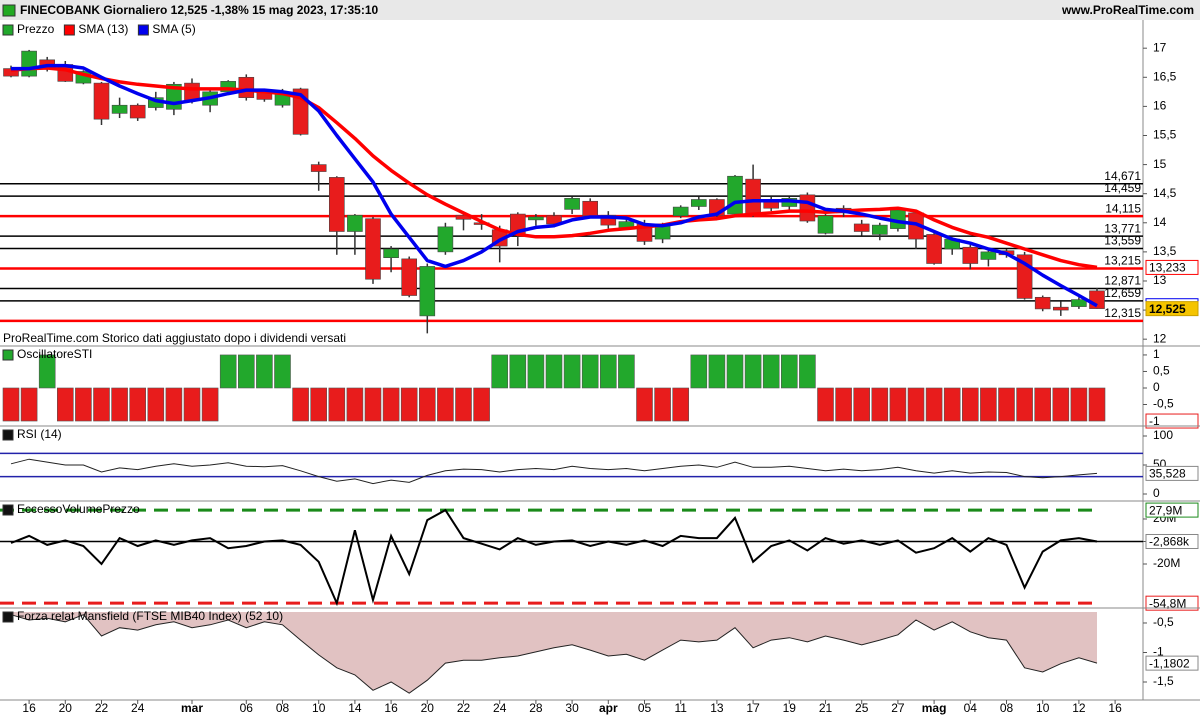 The width and height of the screenshot is (1200, 720). Describe the element at coordinates (862, 708) in the screenshot. I see `x-tick-label: 25` at that location.